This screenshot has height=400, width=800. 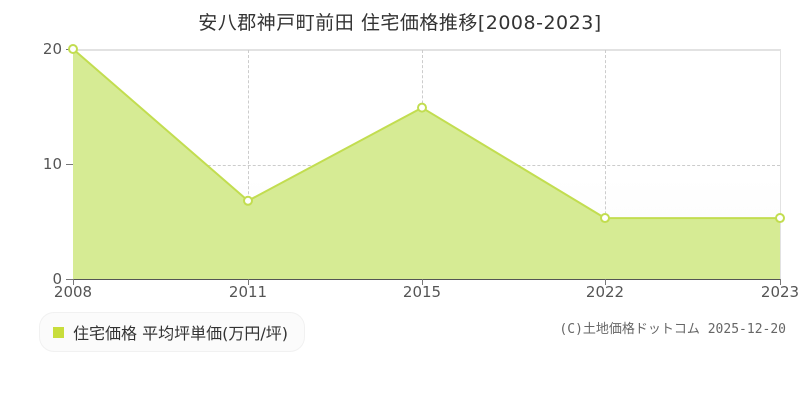 What do you see at coordinates (73, 164) in the screenshot?
I see `y-axis-line` at bounding box center [73, 164].